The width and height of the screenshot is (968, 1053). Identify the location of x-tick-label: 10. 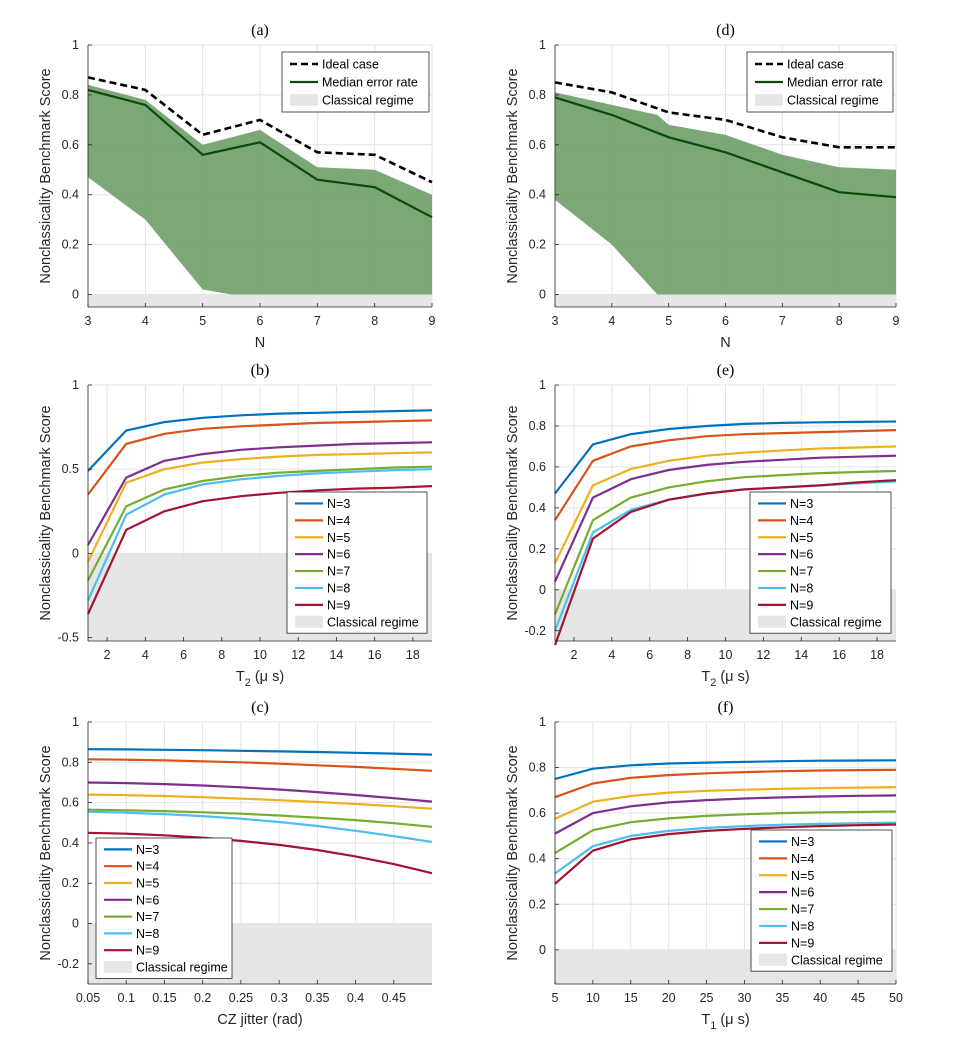
(260, 655).